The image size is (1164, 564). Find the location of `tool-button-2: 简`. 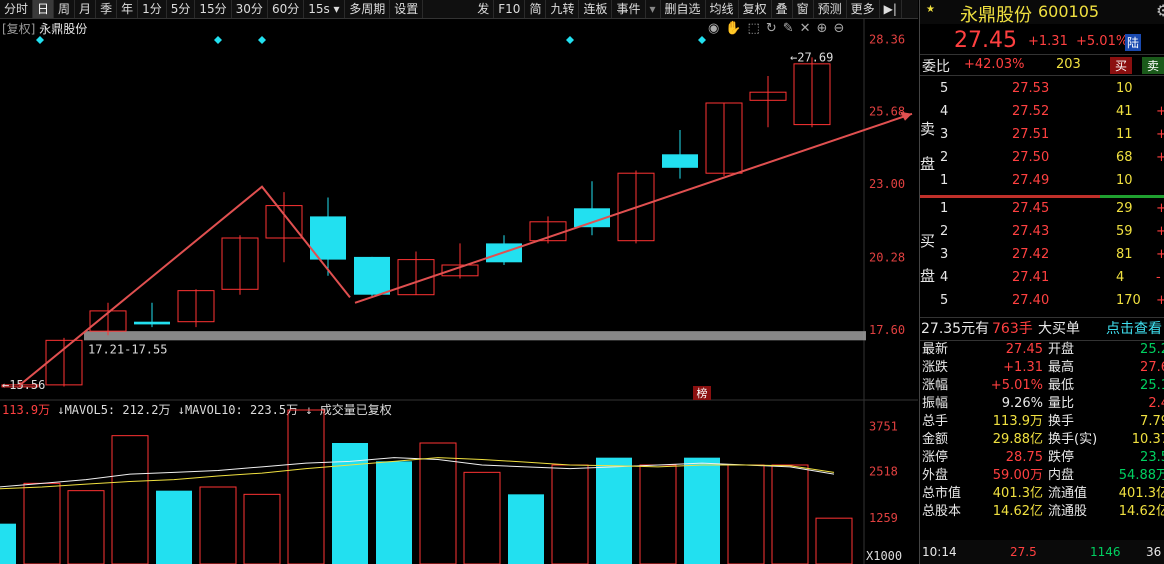

tool-button-2: 简 is located at coordinates (536, 9).